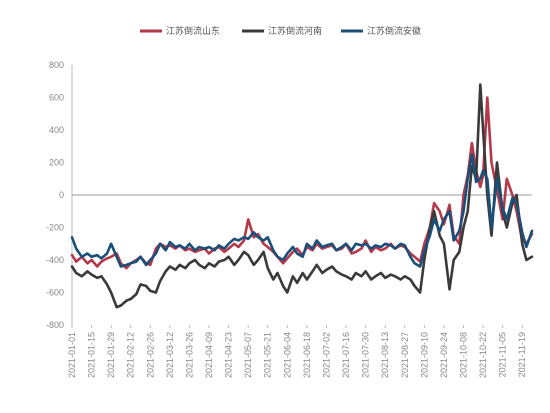 This screenshot has height=413, width=550. Describe the element at coordinates (189, 355) in the screenshot. I see `x-tick-label: 2021-03-26` at that location.